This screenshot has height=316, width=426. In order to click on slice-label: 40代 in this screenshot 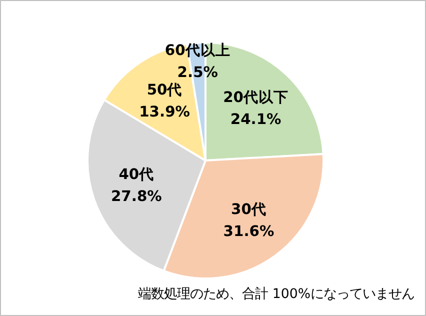, I will do `click(136, 175)`.